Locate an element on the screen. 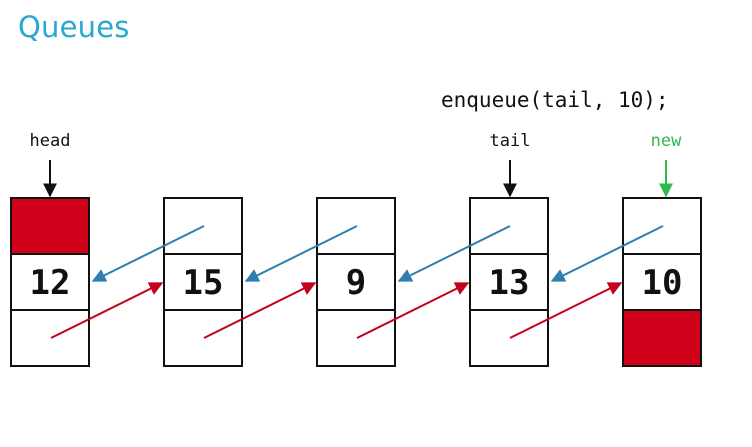 The image size is (752, 447). next-null-cell is located at coordinates (662, 338).